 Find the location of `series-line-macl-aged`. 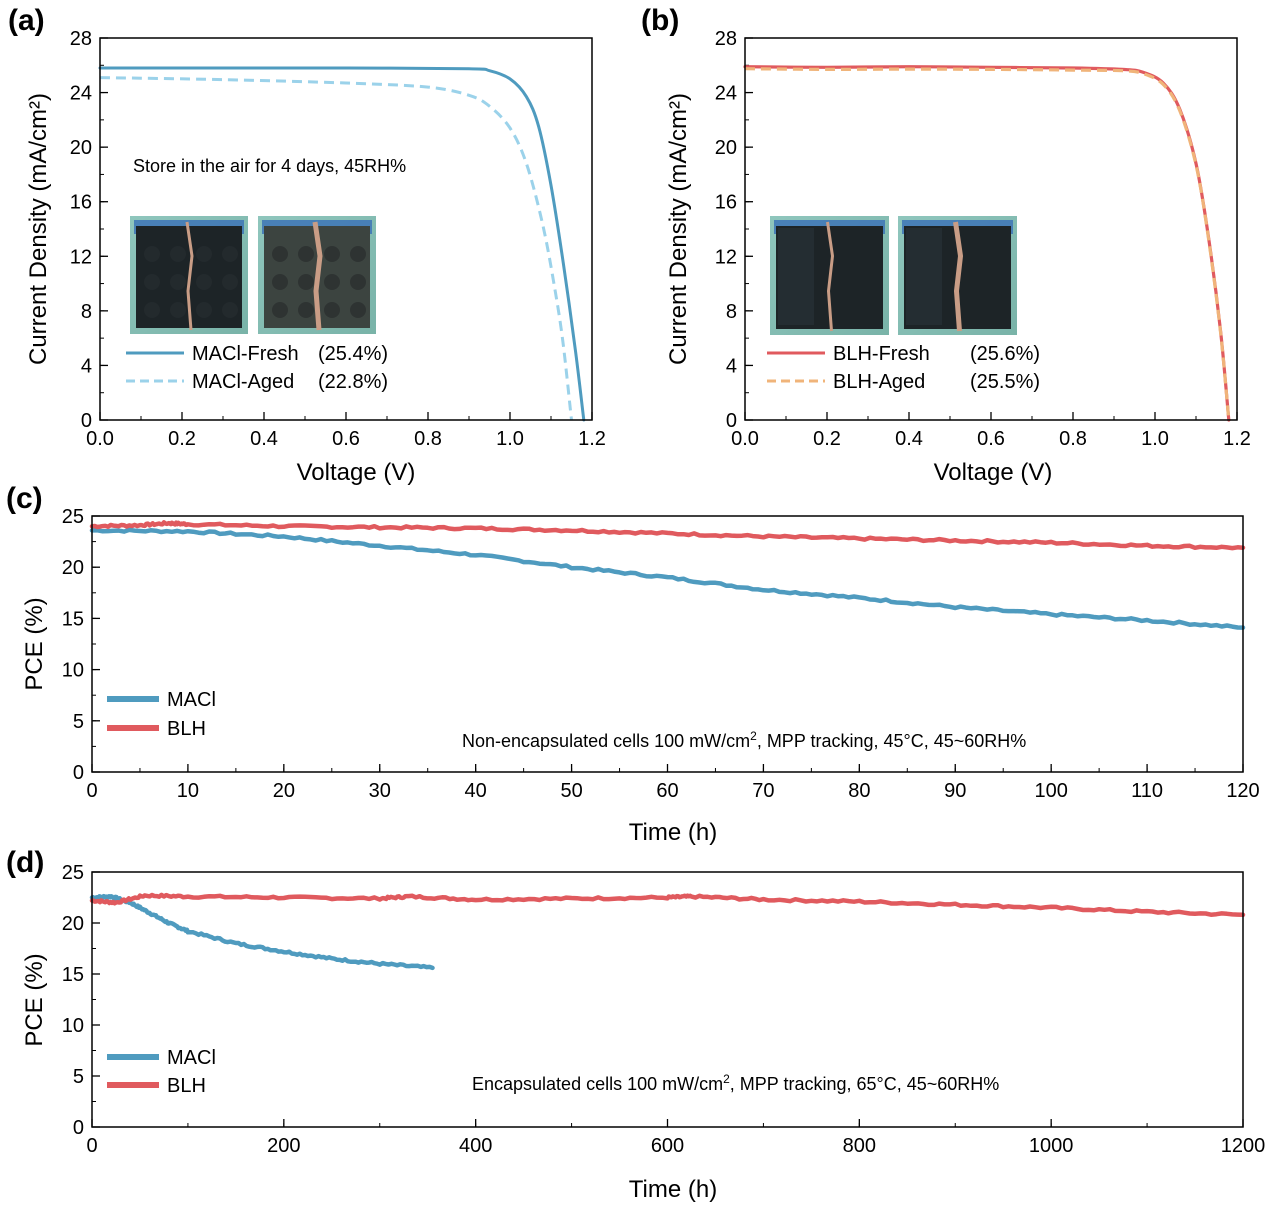

series-line-macl-aged is located at coordinates (336, 248).